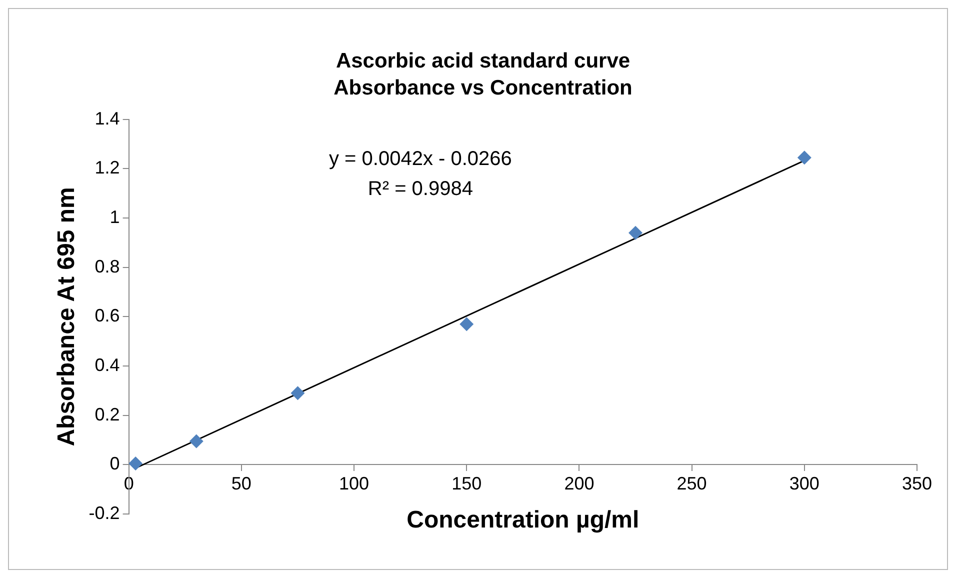 Image resolution: width=956 pixels, height=579 pixels. What do you see at coordinates (804, 483) in the screenshot?
I see `x-tick-label: 300` at bounding box center [804, 483].